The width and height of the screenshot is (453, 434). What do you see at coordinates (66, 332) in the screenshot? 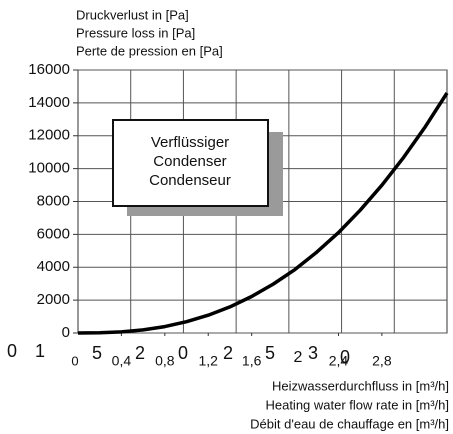
I see `y-tick-label: 0` at bounding box center [66, 332].